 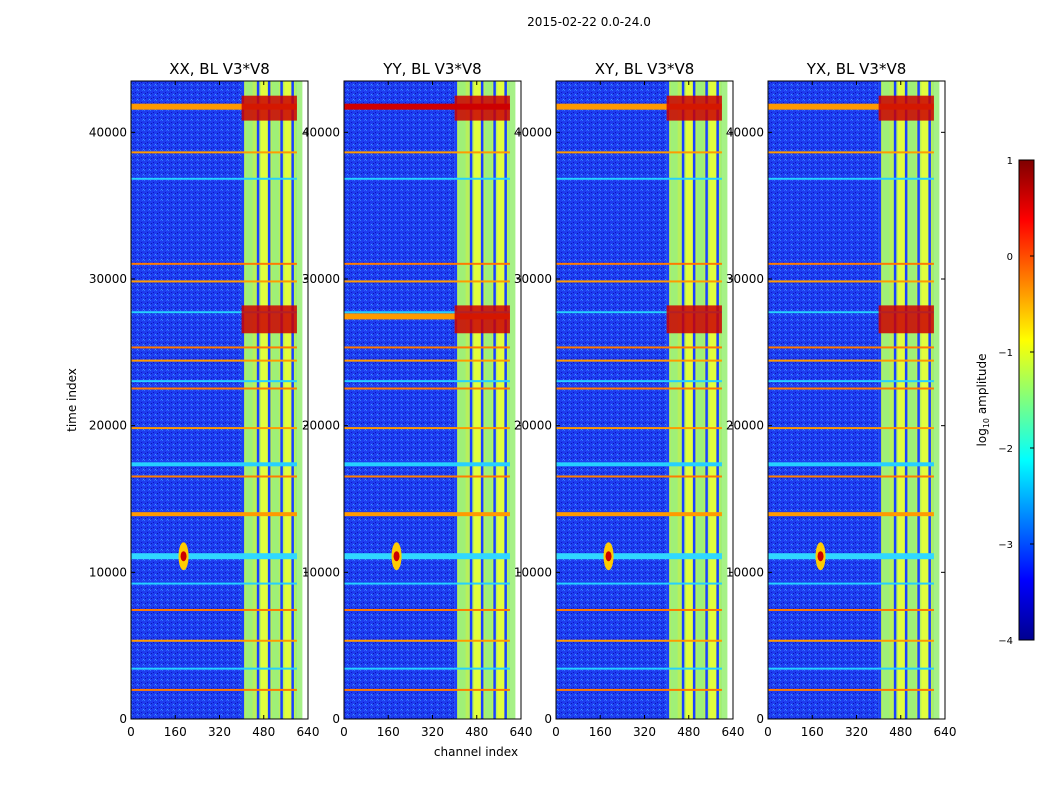 What do you see at coordinates (939, 400) in the screenshot?
I see `empty-region` at bounding box center [939, 400].